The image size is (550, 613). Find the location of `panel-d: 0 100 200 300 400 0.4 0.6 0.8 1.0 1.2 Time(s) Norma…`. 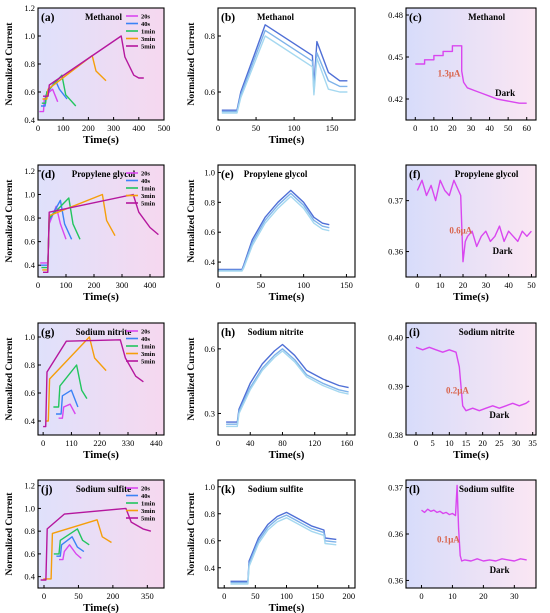

panel-d: 0 100 200 300 400 0.4 0.6 0.8 1.0 1.2 Time(s) Norma… is located at coordinates (85, 233).